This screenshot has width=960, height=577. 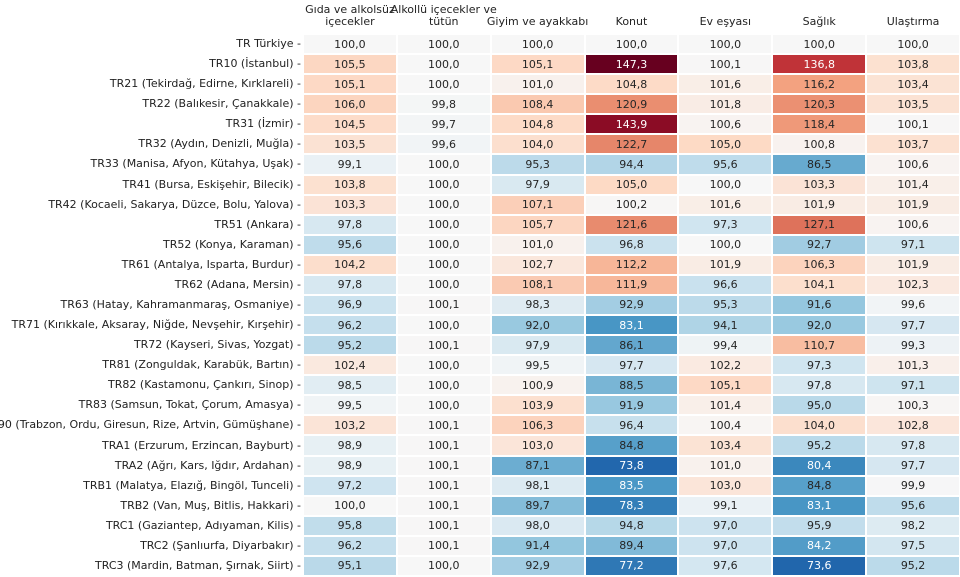 What do you see at coordinates (211, 264) in the screenshot?
I see `row-label: TR61 (Antalya, Isparta, Burdur) -` at bounding box center [211, 264].